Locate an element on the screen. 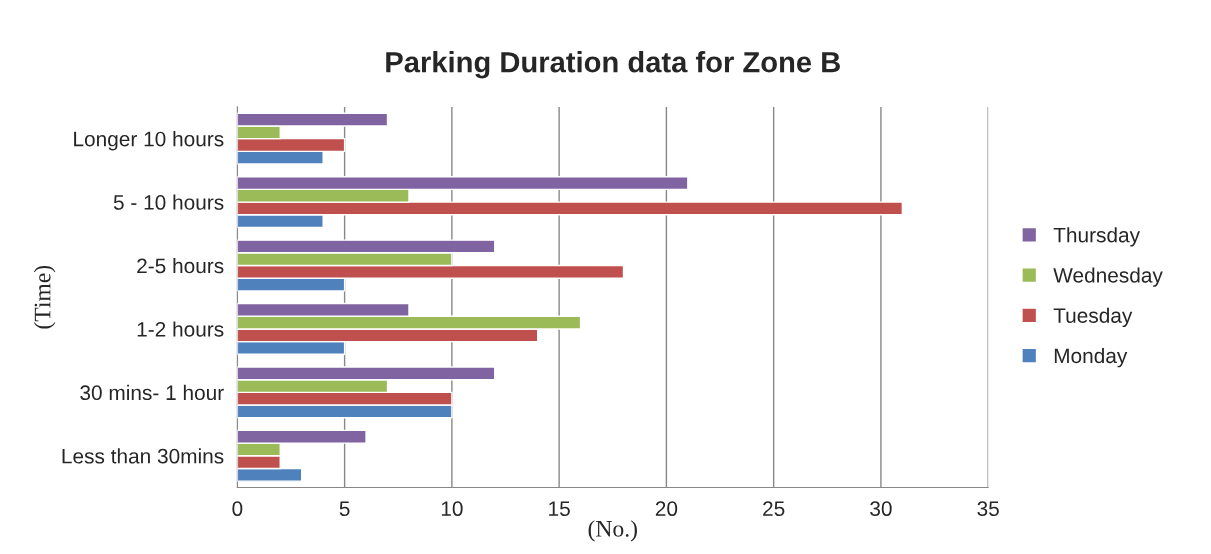  x-axis-title: (No.) is located at coordinates (612, 531).